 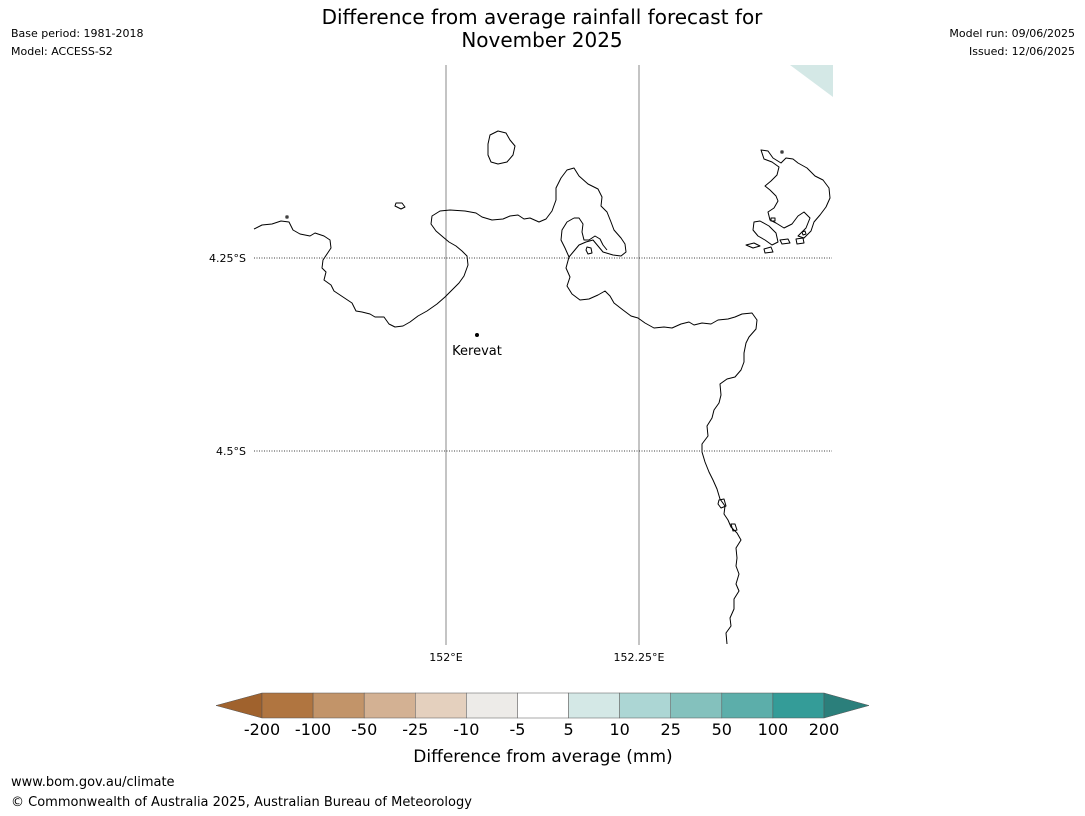 I want to click on colorbar-tick-label: -25, so click(x=415, y=729).